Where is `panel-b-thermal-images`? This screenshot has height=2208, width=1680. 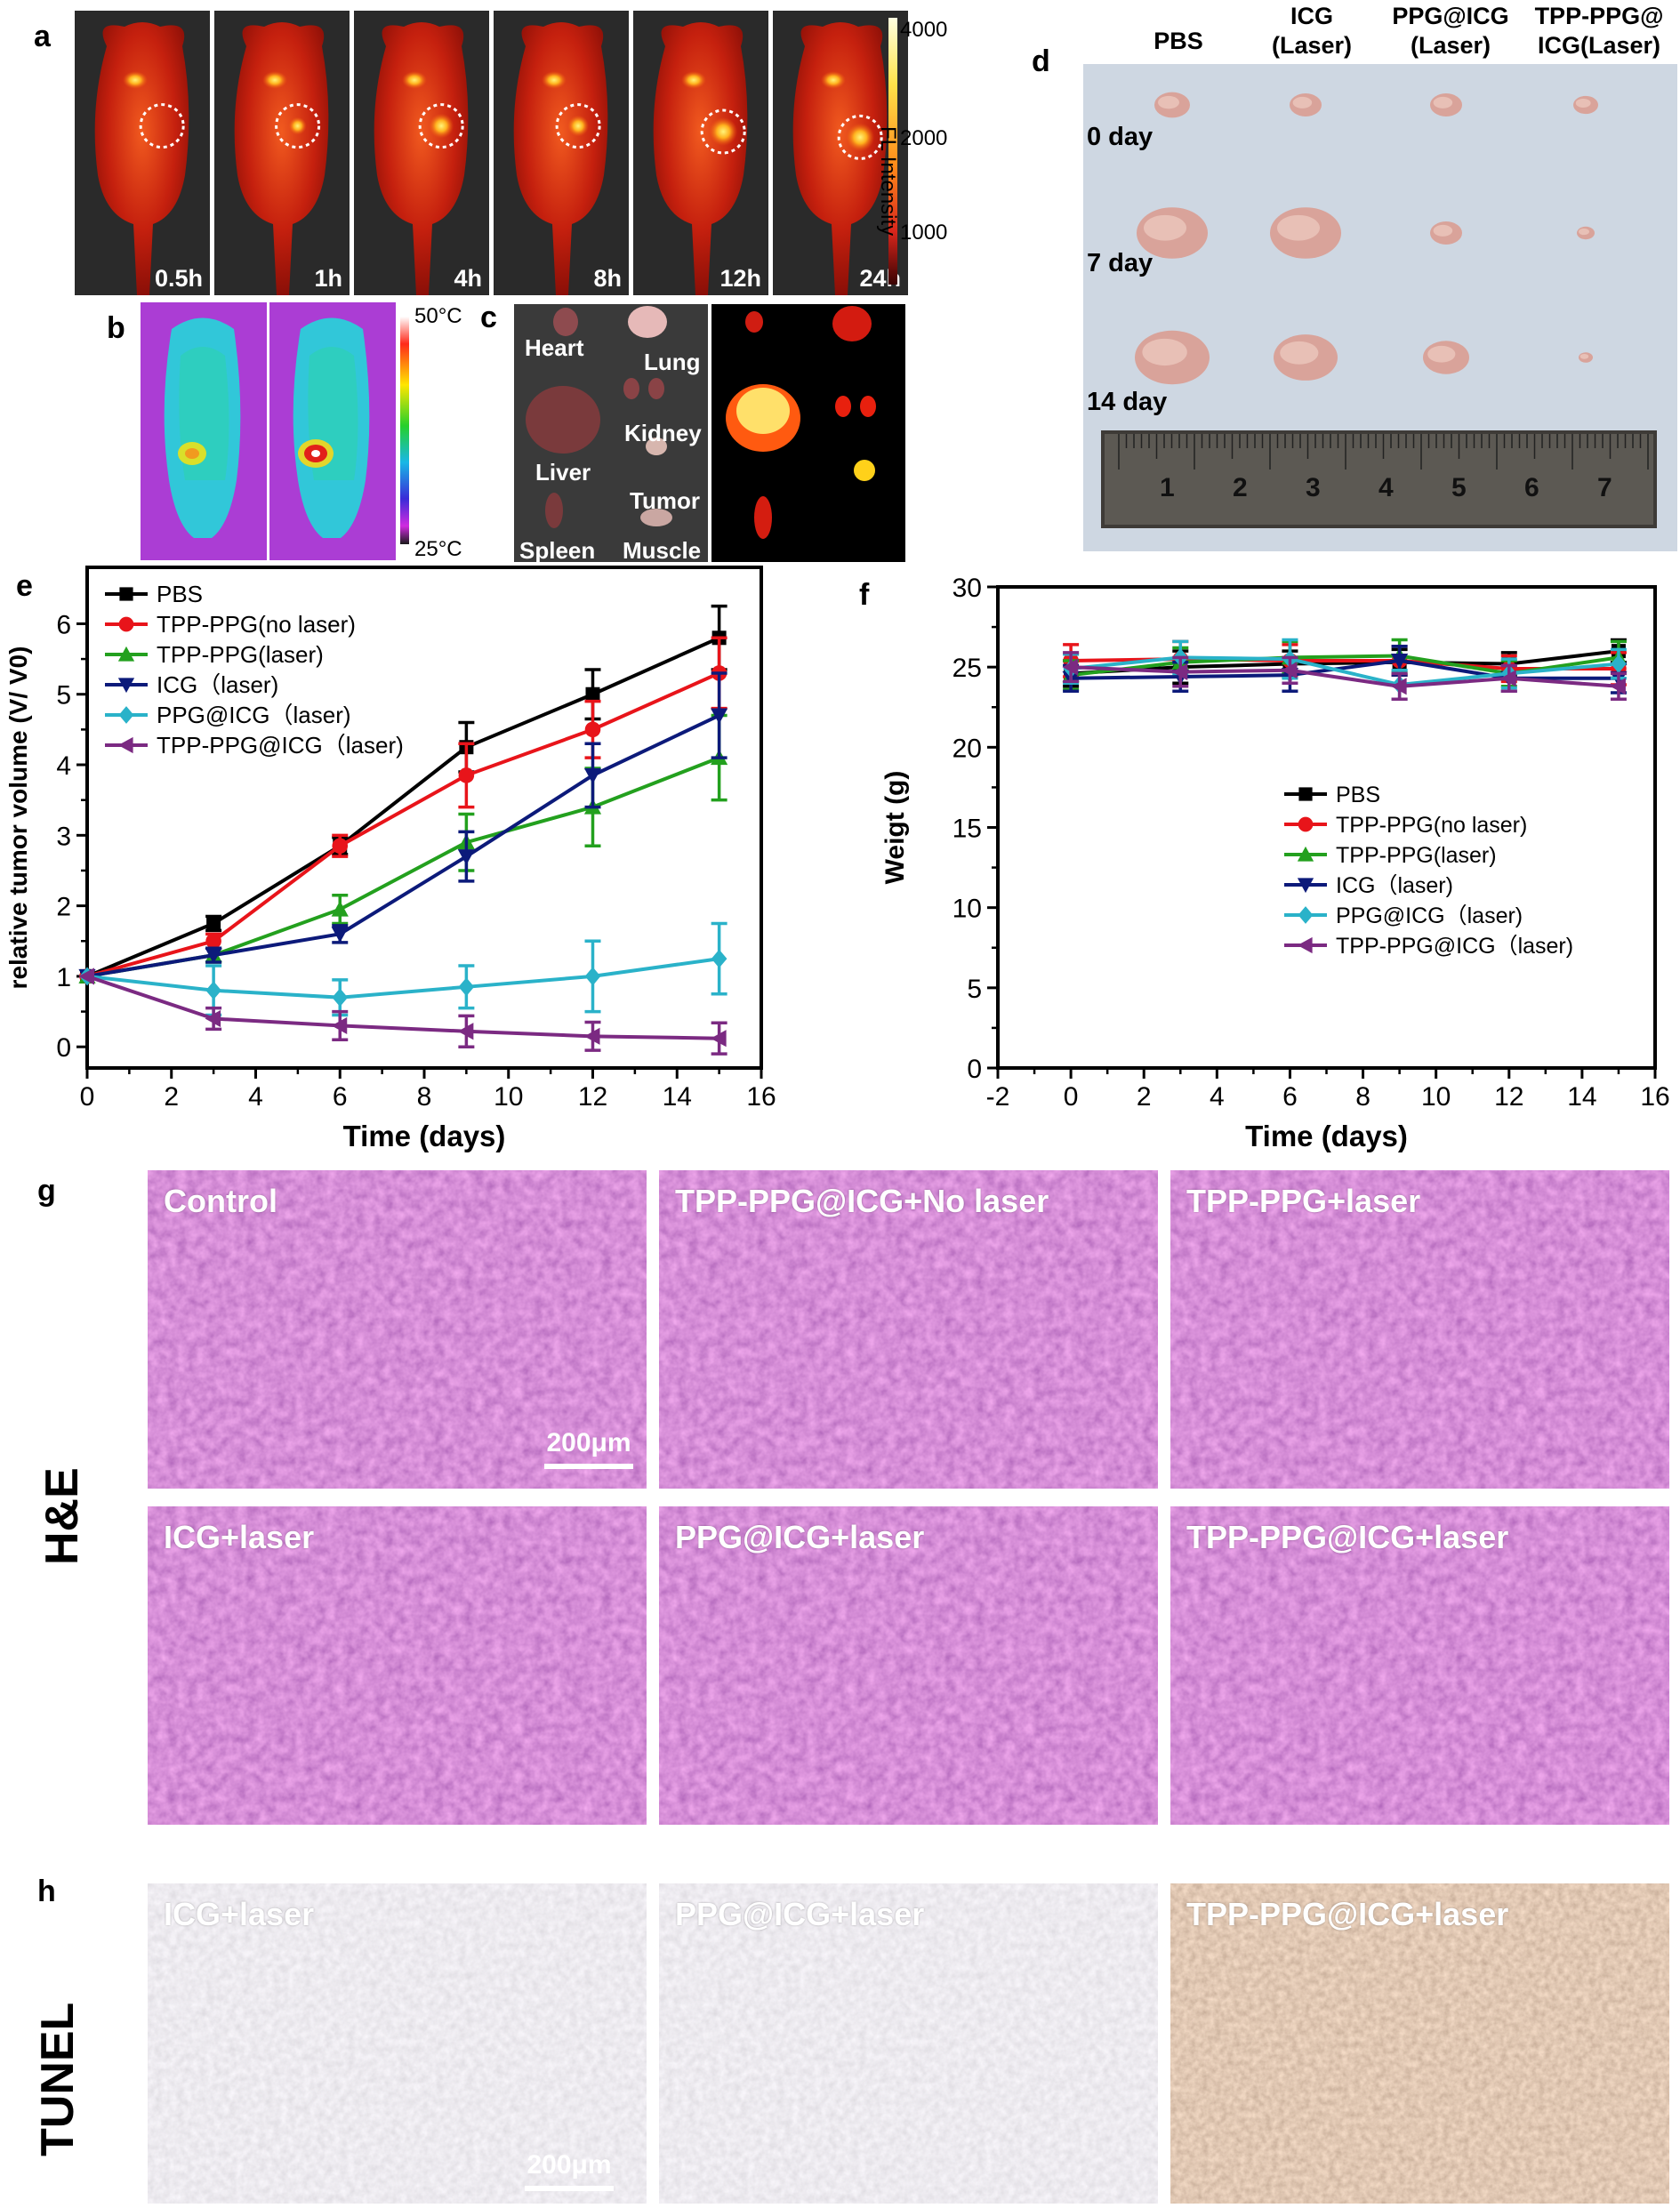
panel-b-thermal-images is located at coordinates (275, 431).